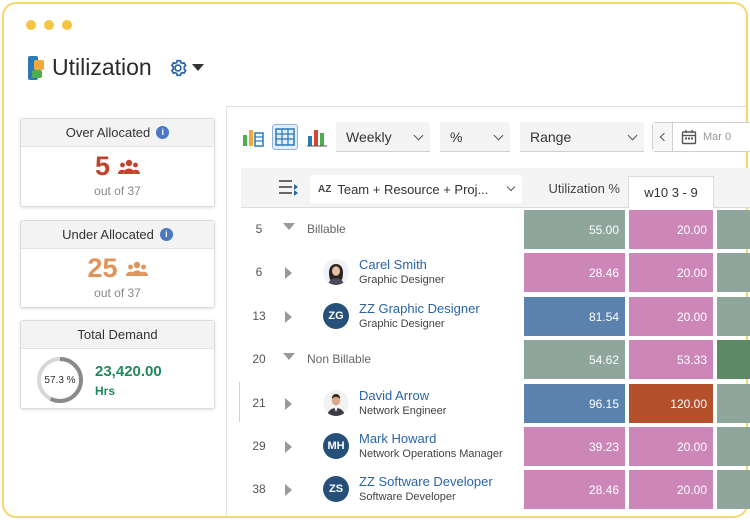 The image size is (750, 520). I want to click on utilization-cell: 39.23, so click(574, 446).